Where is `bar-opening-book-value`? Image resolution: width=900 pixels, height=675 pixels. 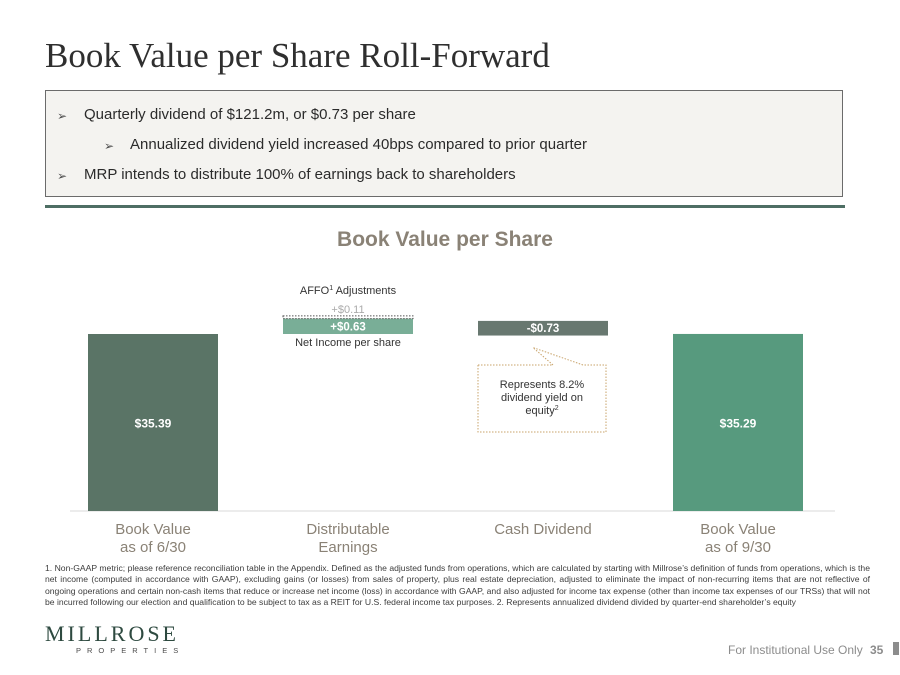 bar-opening-book-value is located at coordinates (153, 422).